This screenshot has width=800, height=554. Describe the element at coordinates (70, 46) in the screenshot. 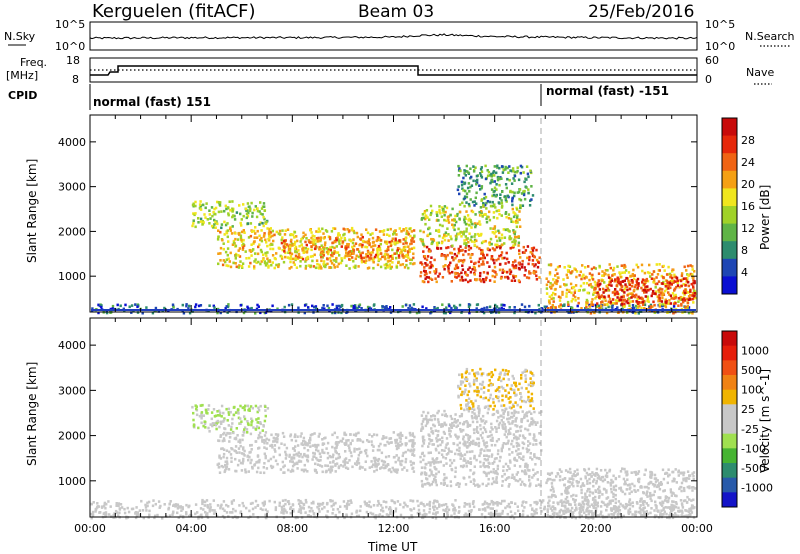

I see `noise-left-tick-bottom: 10^0` at that location.